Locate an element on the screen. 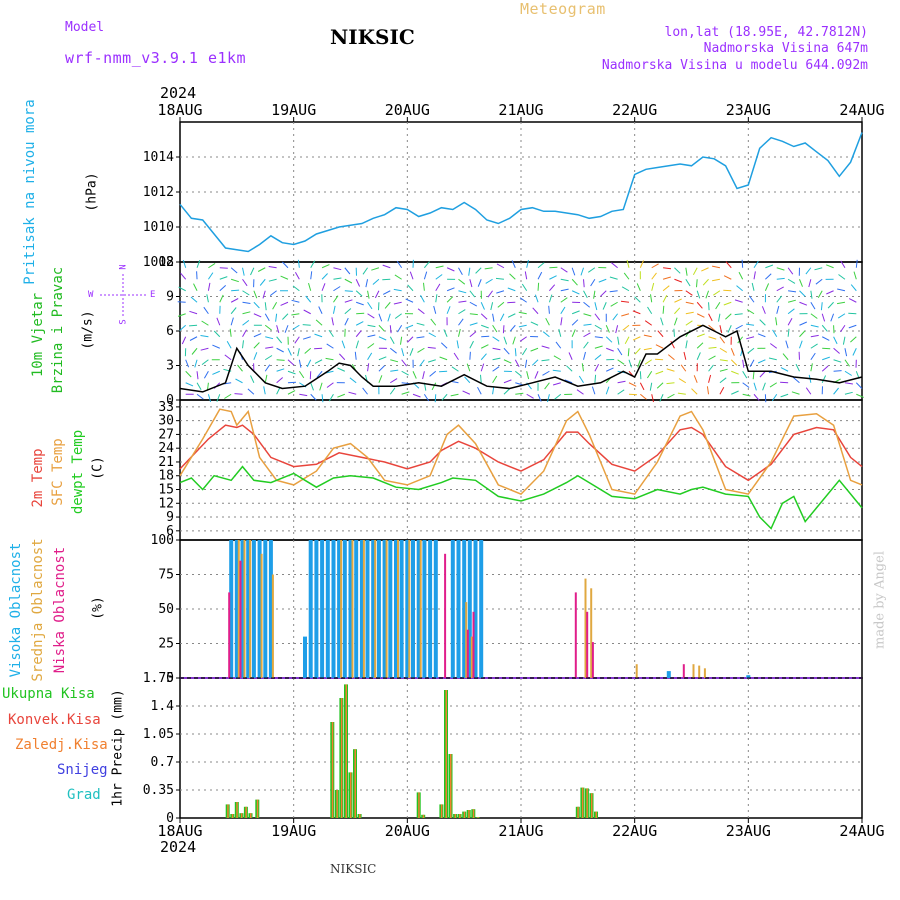 This screenshot has width=900, height=900. y-tick-label: 0 is located at coordinates (170, 400).